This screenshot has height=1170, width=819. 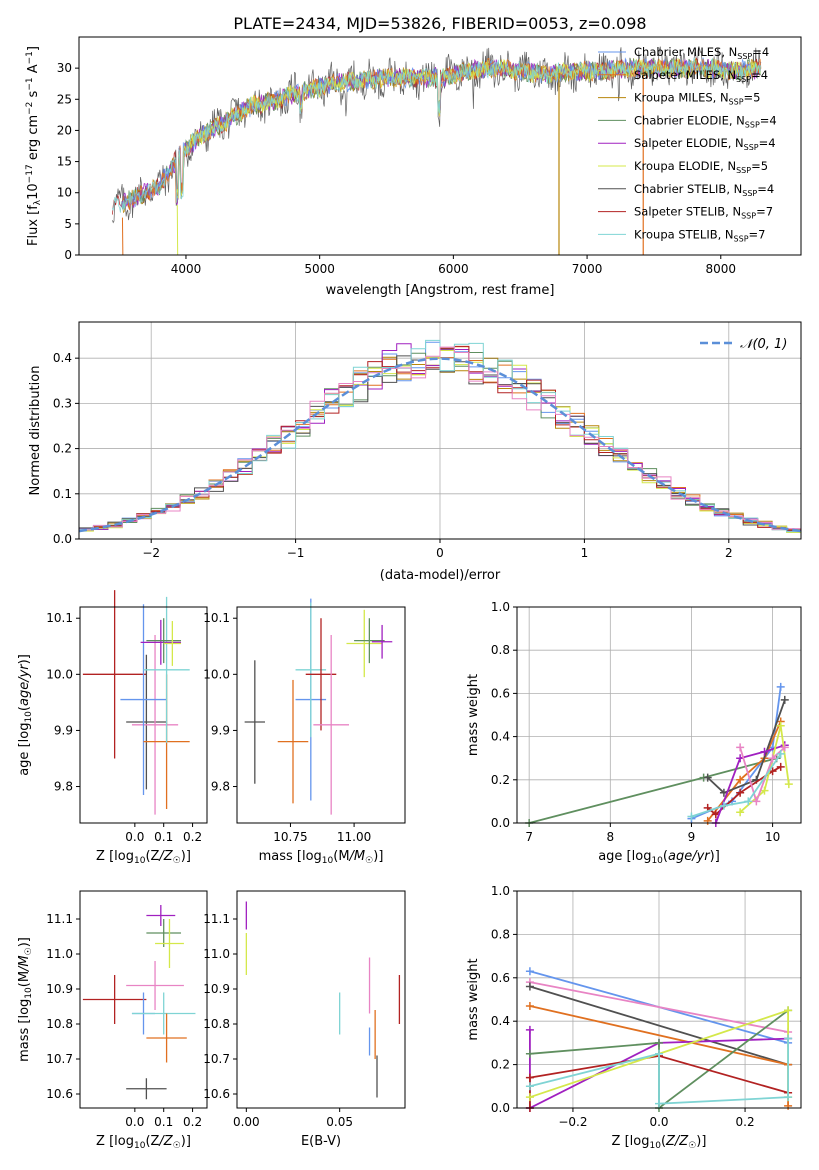 What do you see at coordinates (339, 1122) in the screenshot?
I see `x-tick-label: 0.05` at bounding box center [339, 1122].